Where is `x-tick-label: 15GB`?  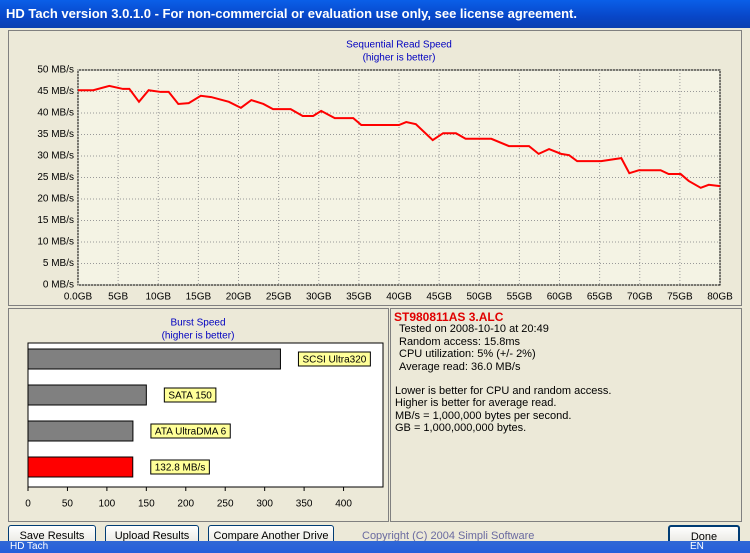
x-tick-label: 15GB is located at coordinates (199, 297).